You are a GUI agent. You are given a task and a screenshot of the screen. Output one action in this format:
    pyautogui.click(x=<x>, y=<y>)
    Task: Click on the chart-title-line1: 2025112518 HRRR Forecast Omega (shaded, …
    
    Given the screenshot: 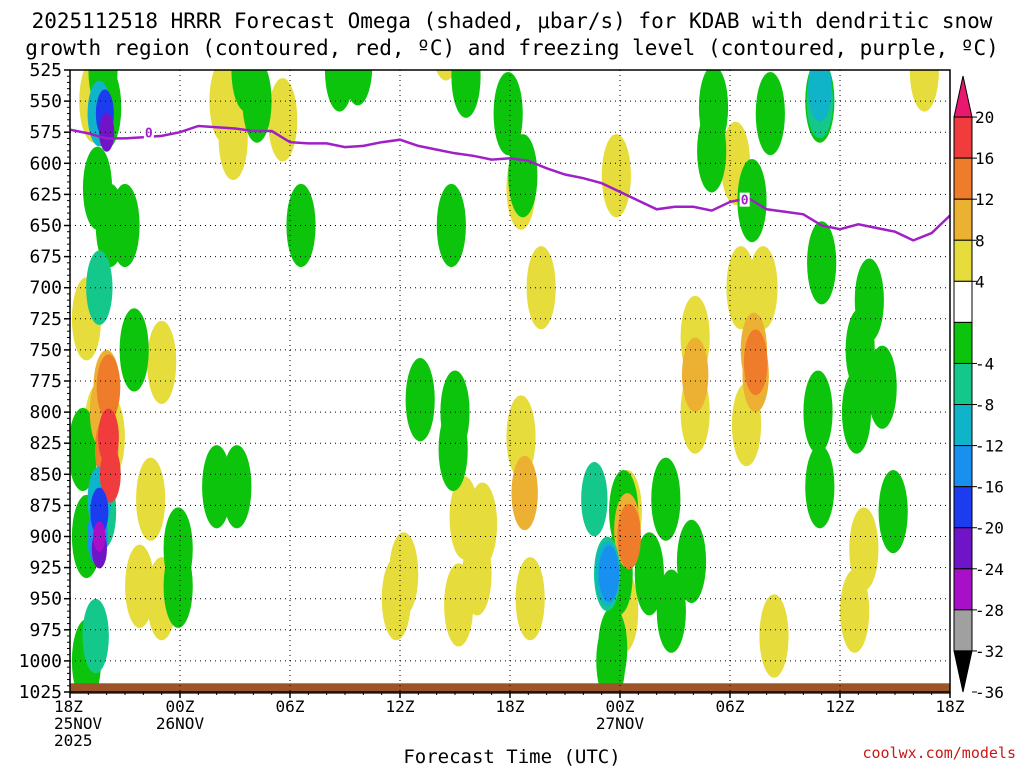 What is the action you would take?
    pyautogui.click(x=512, y=21)
    